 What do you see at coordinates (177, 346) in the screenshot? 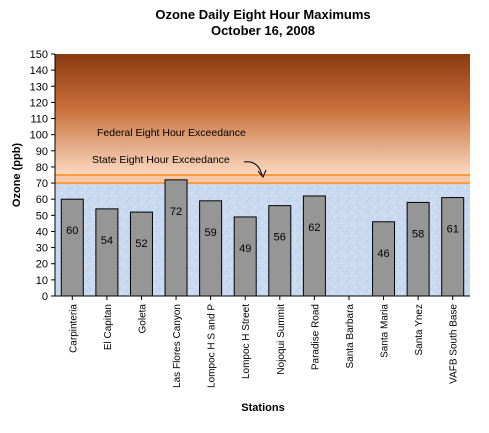
I see `x-tick-label: Las Flores Canyon` at bounding box center [177, 346].